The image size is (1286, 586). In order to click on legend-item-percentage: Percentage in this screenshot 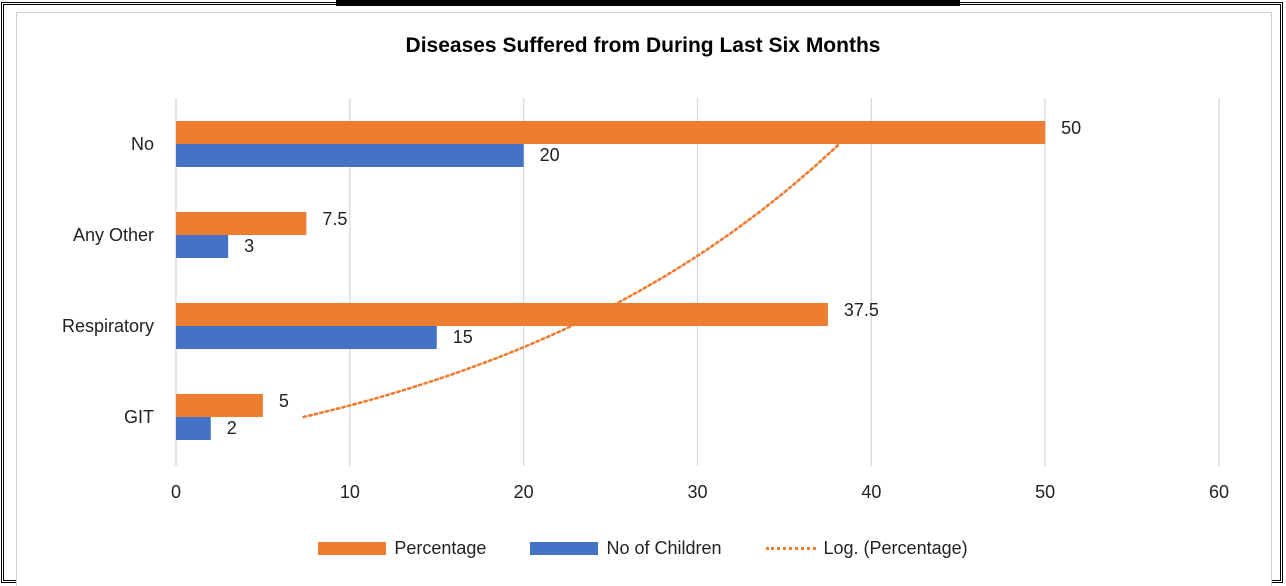, I will do `click(402, 548)`.